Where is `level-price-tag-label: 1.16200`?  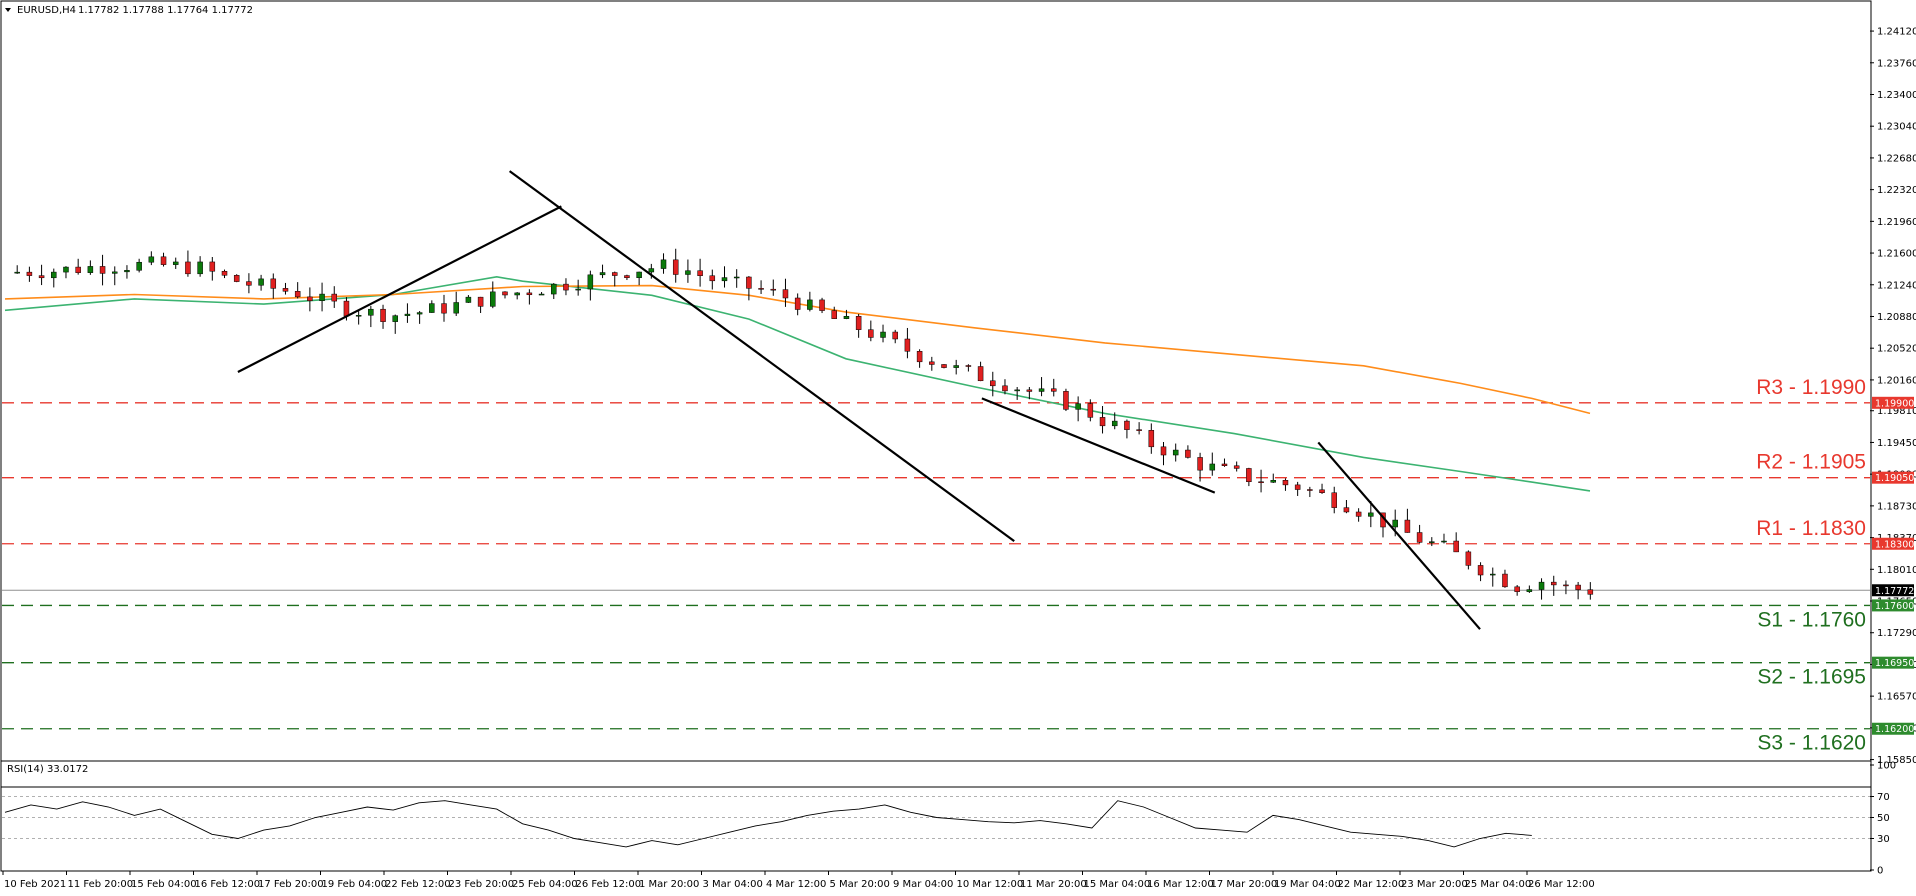 level-price-tag-label: 1.16200 is located at coordinates (1894, 729).